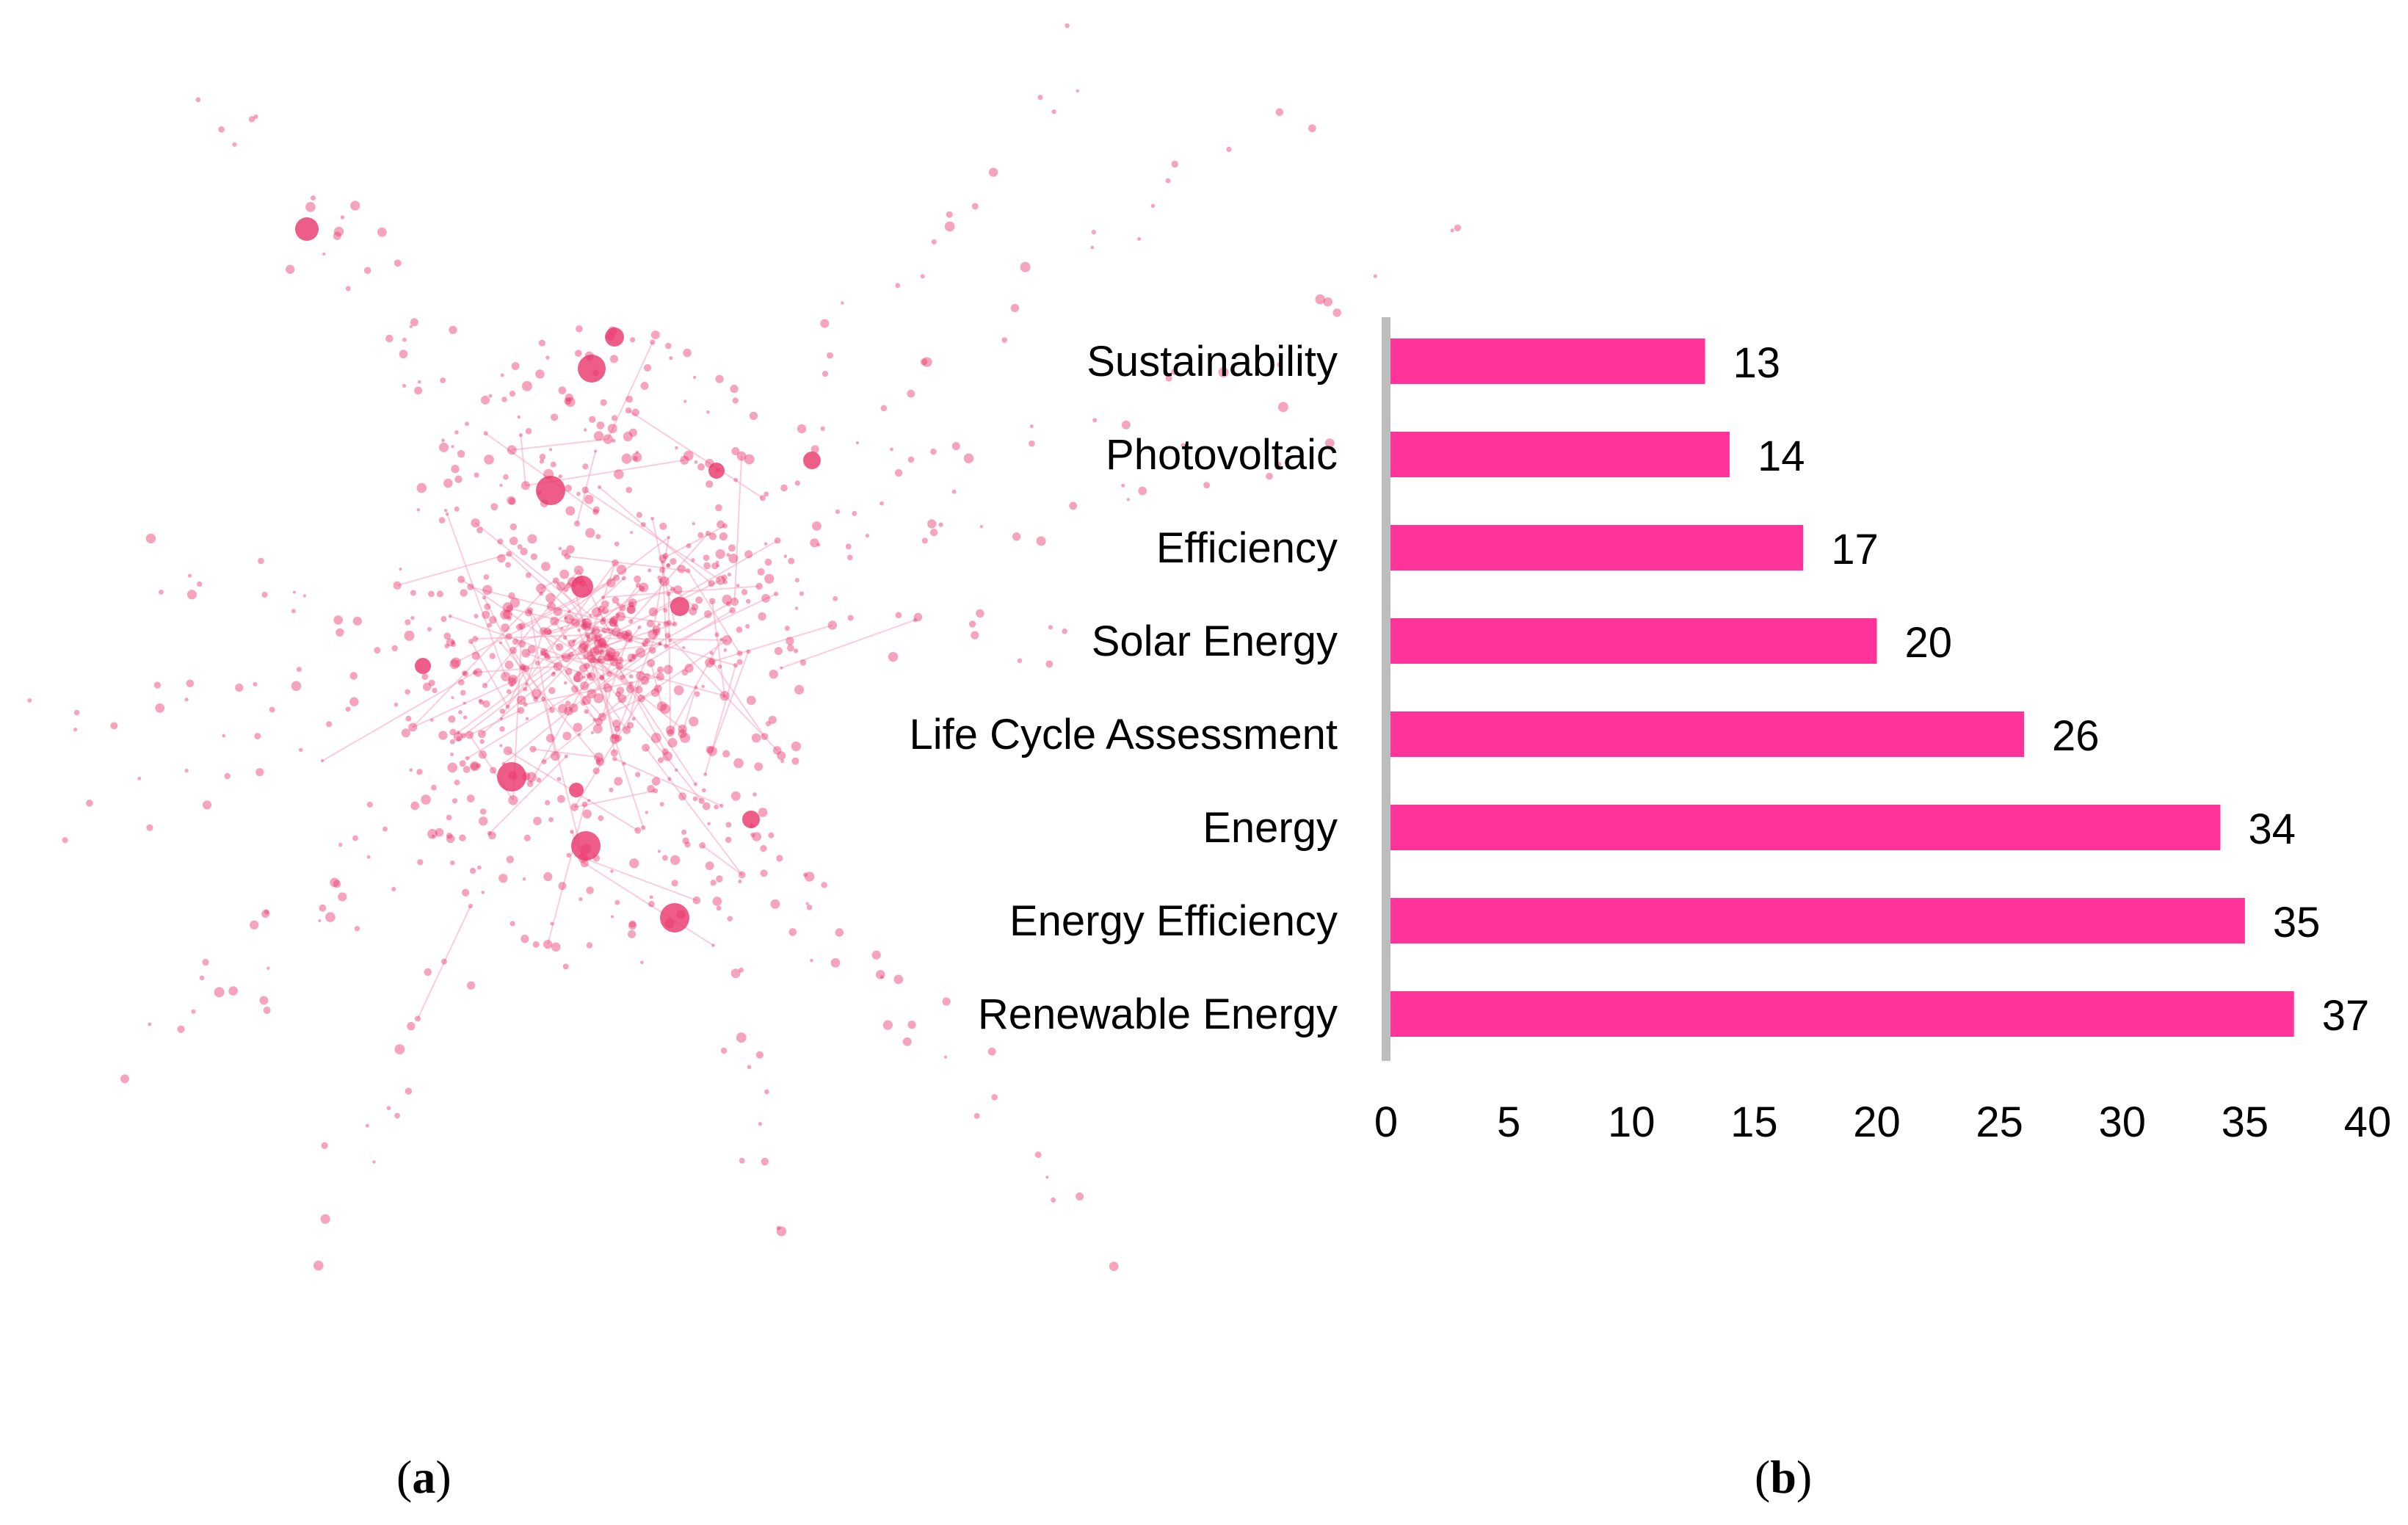 The width and height of the screenshot is (2408, 1525). I want to click on category-label: Life Cycle Assessment, so click(1124, 734).